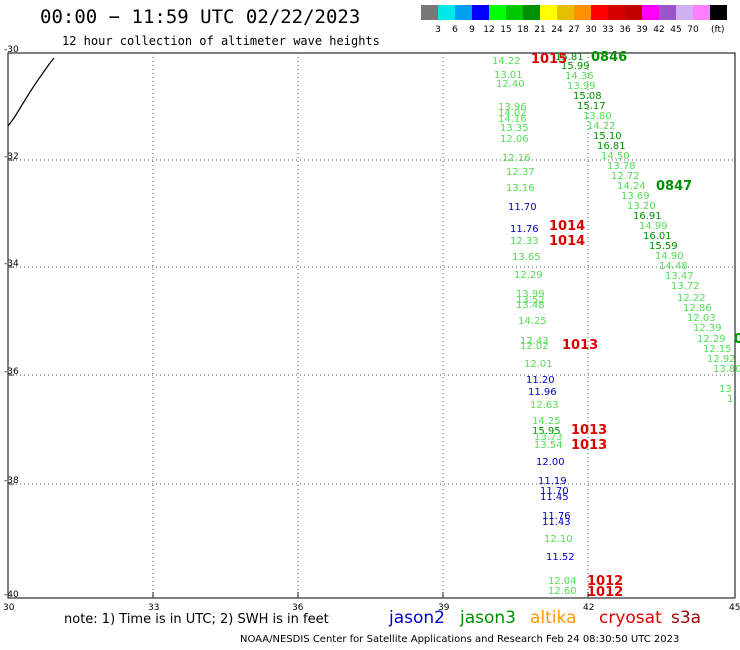 The height and width of the screenshot is (650, 740). Describe the element at coordinates (691, 298) in the screenshot. I see `wave-height-label: 12.22` at that location.